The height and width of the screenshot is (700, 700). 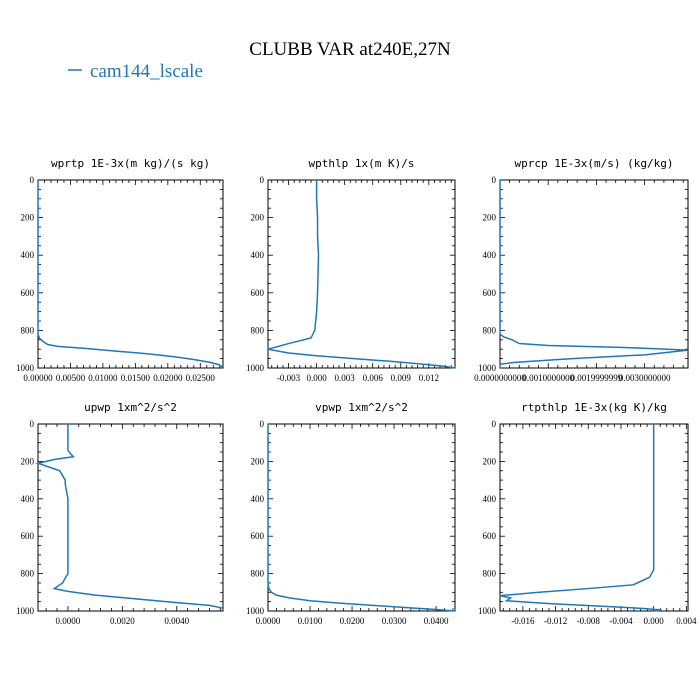 What do you see at coordinates (645, 378) in the screenshot?
I see `x-tick-label: 0.0030000000` at bounding box center [645, 378].